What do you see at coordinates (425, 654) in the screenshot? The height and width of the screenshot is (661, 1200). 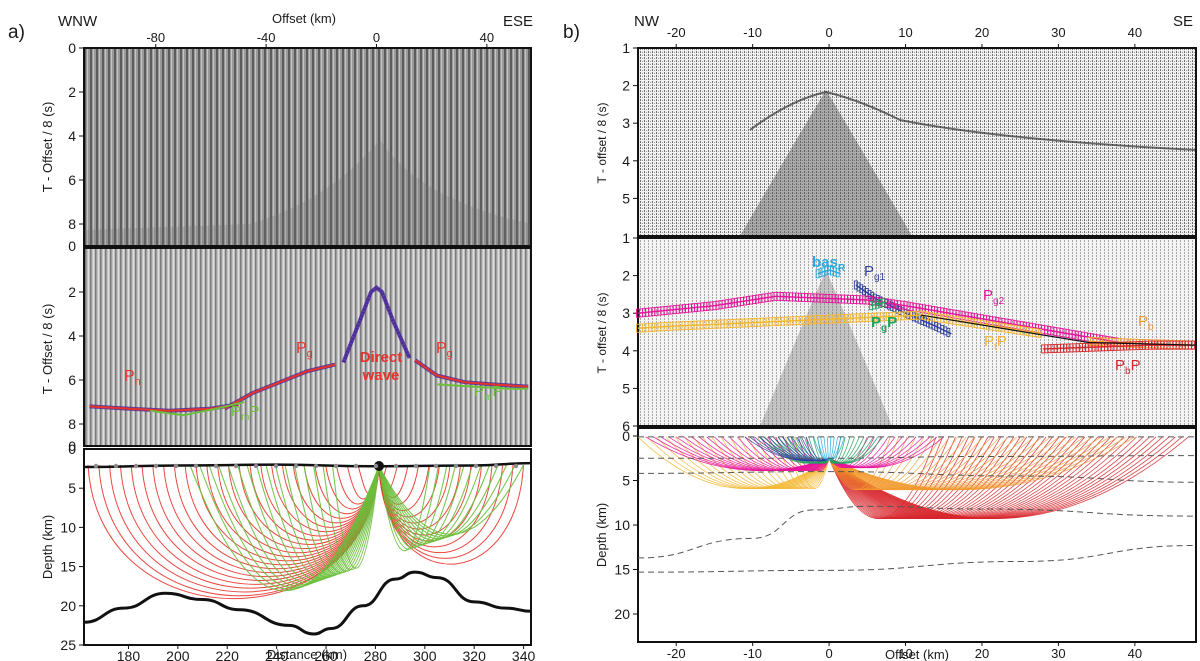 I see `distance-tick-label: 300` at bounding box center [425, 654].